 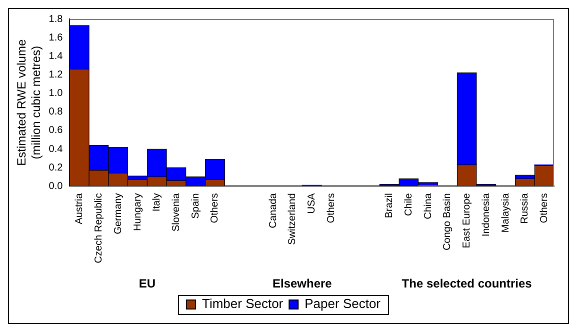 What do you see at coordinates (56, 74) in the screenshot?
I see `y-tick-label: 1.2` at bounding box center [56, 74].